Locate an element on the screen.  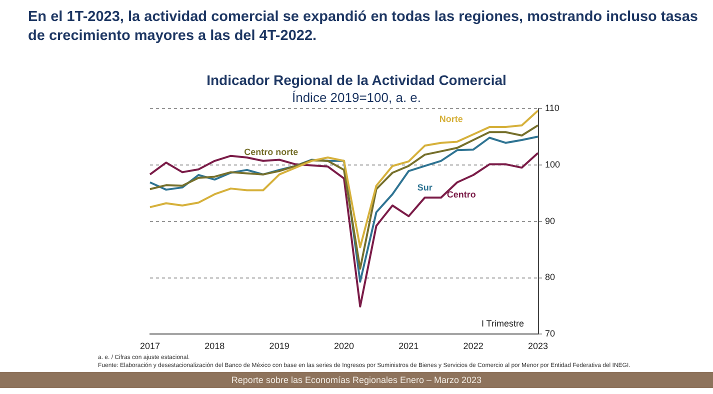
series-label: Centro norte is located at coordinates (271, 151).